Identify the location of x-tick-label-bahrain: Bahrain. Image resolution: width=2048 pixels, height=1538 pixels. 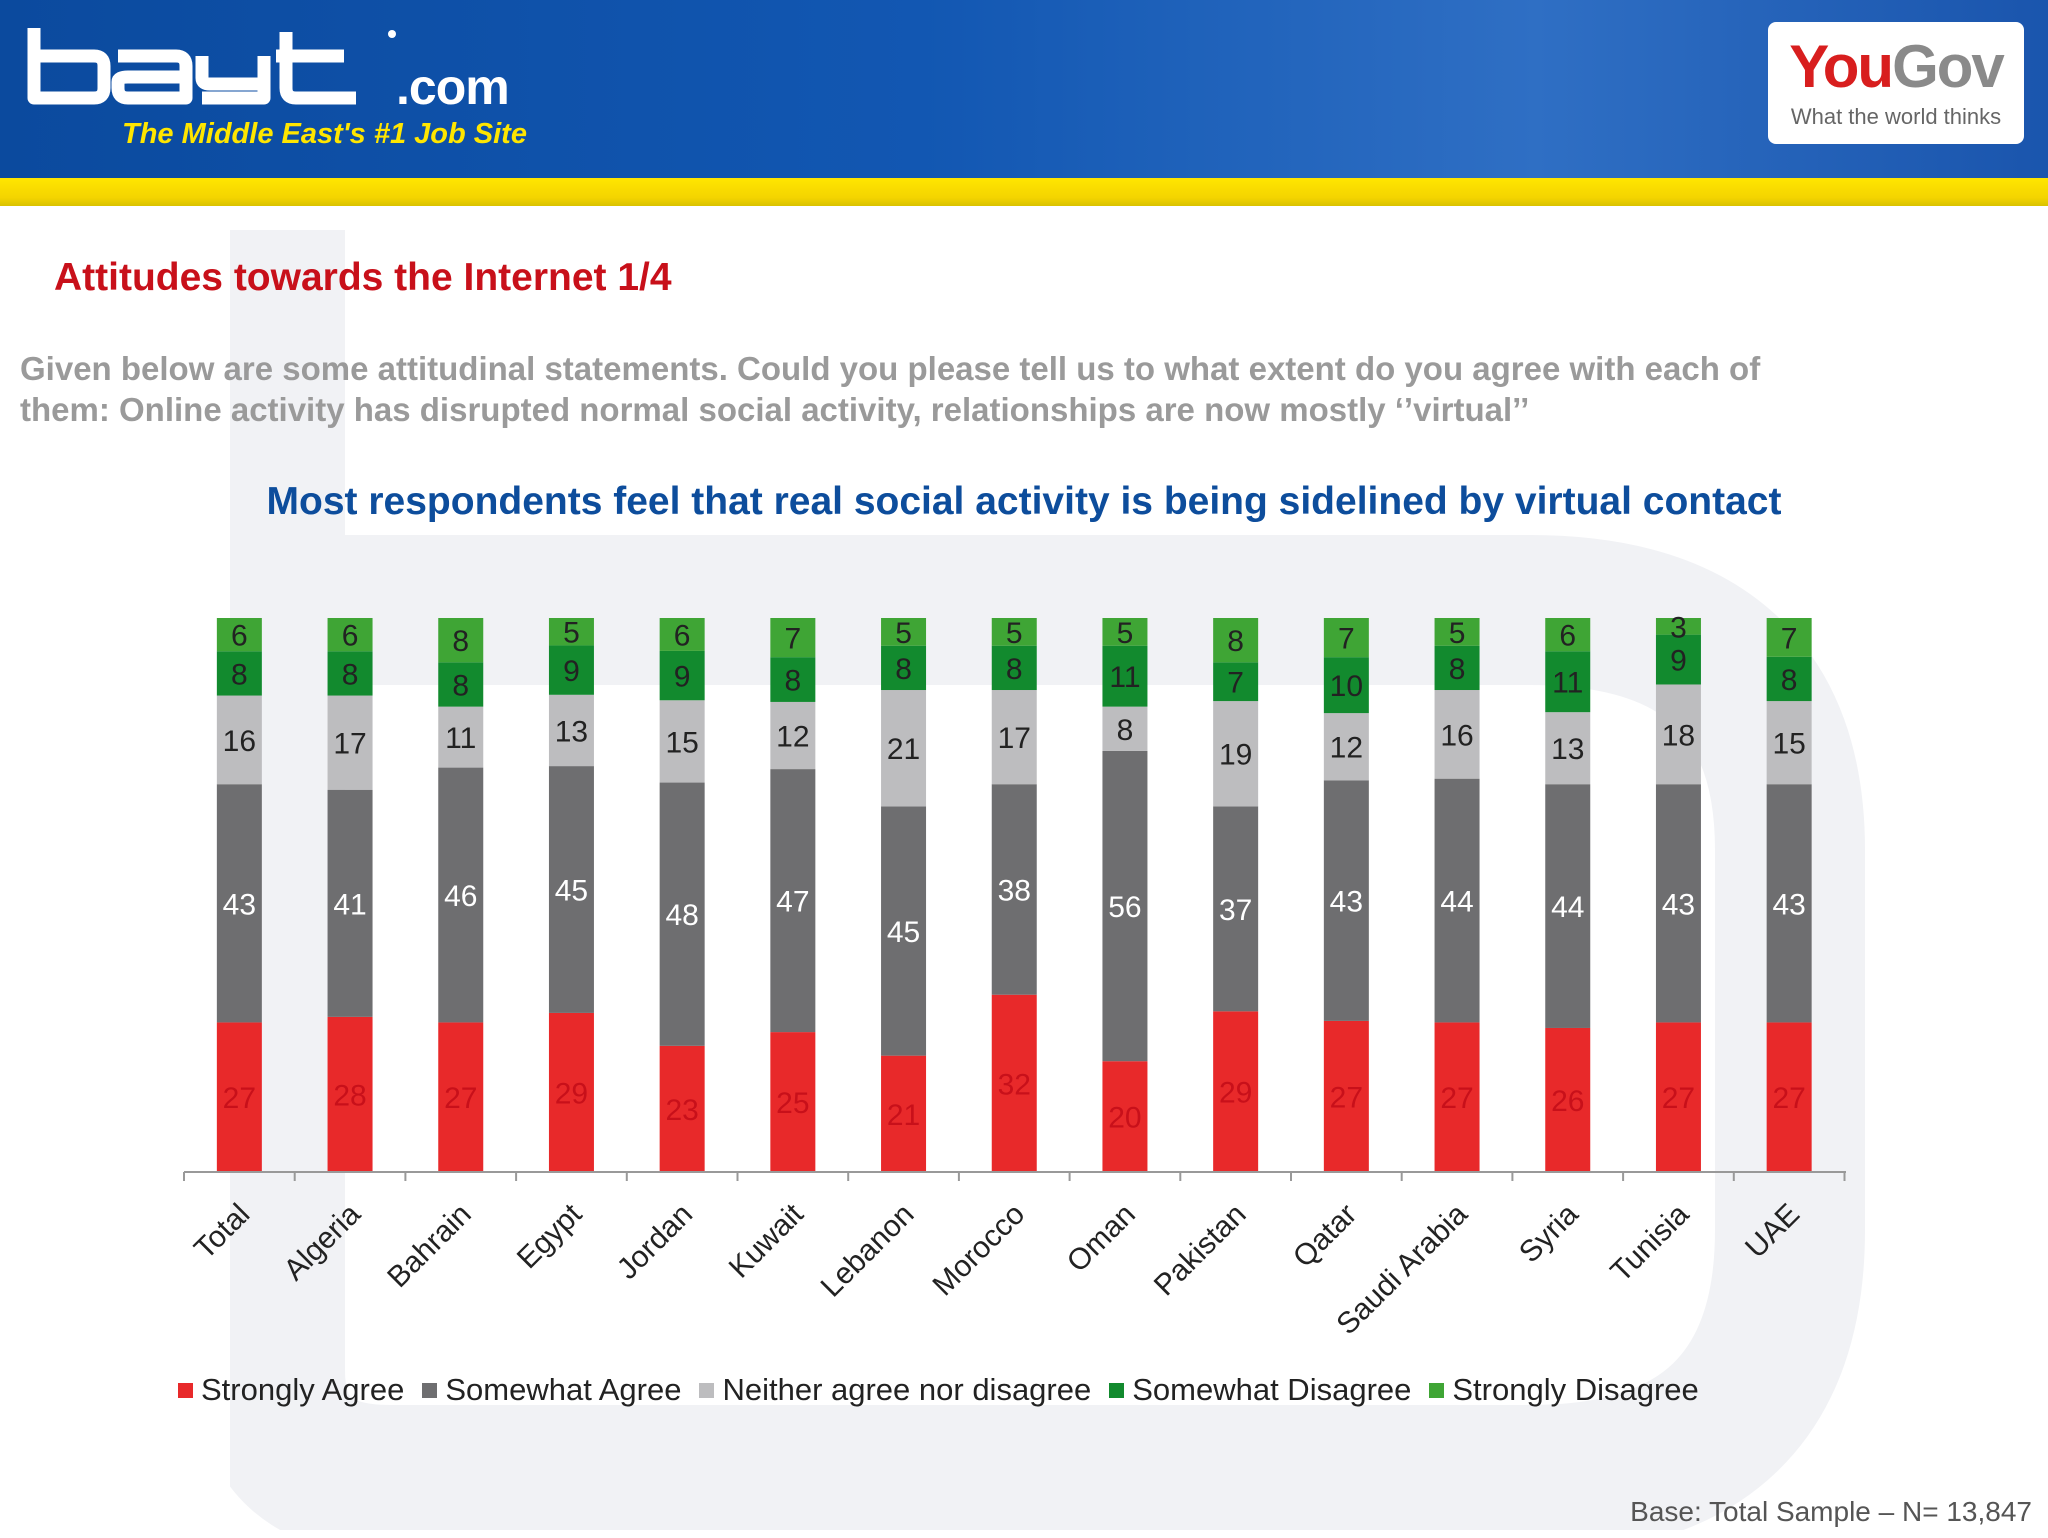
(429, 1246).